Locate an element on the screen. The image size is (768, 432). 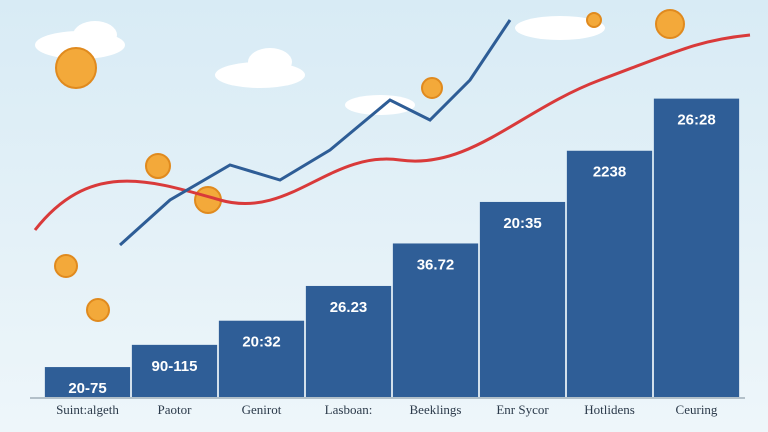
x-tick-label: Hotlidens is located at coordinates (609, 409).